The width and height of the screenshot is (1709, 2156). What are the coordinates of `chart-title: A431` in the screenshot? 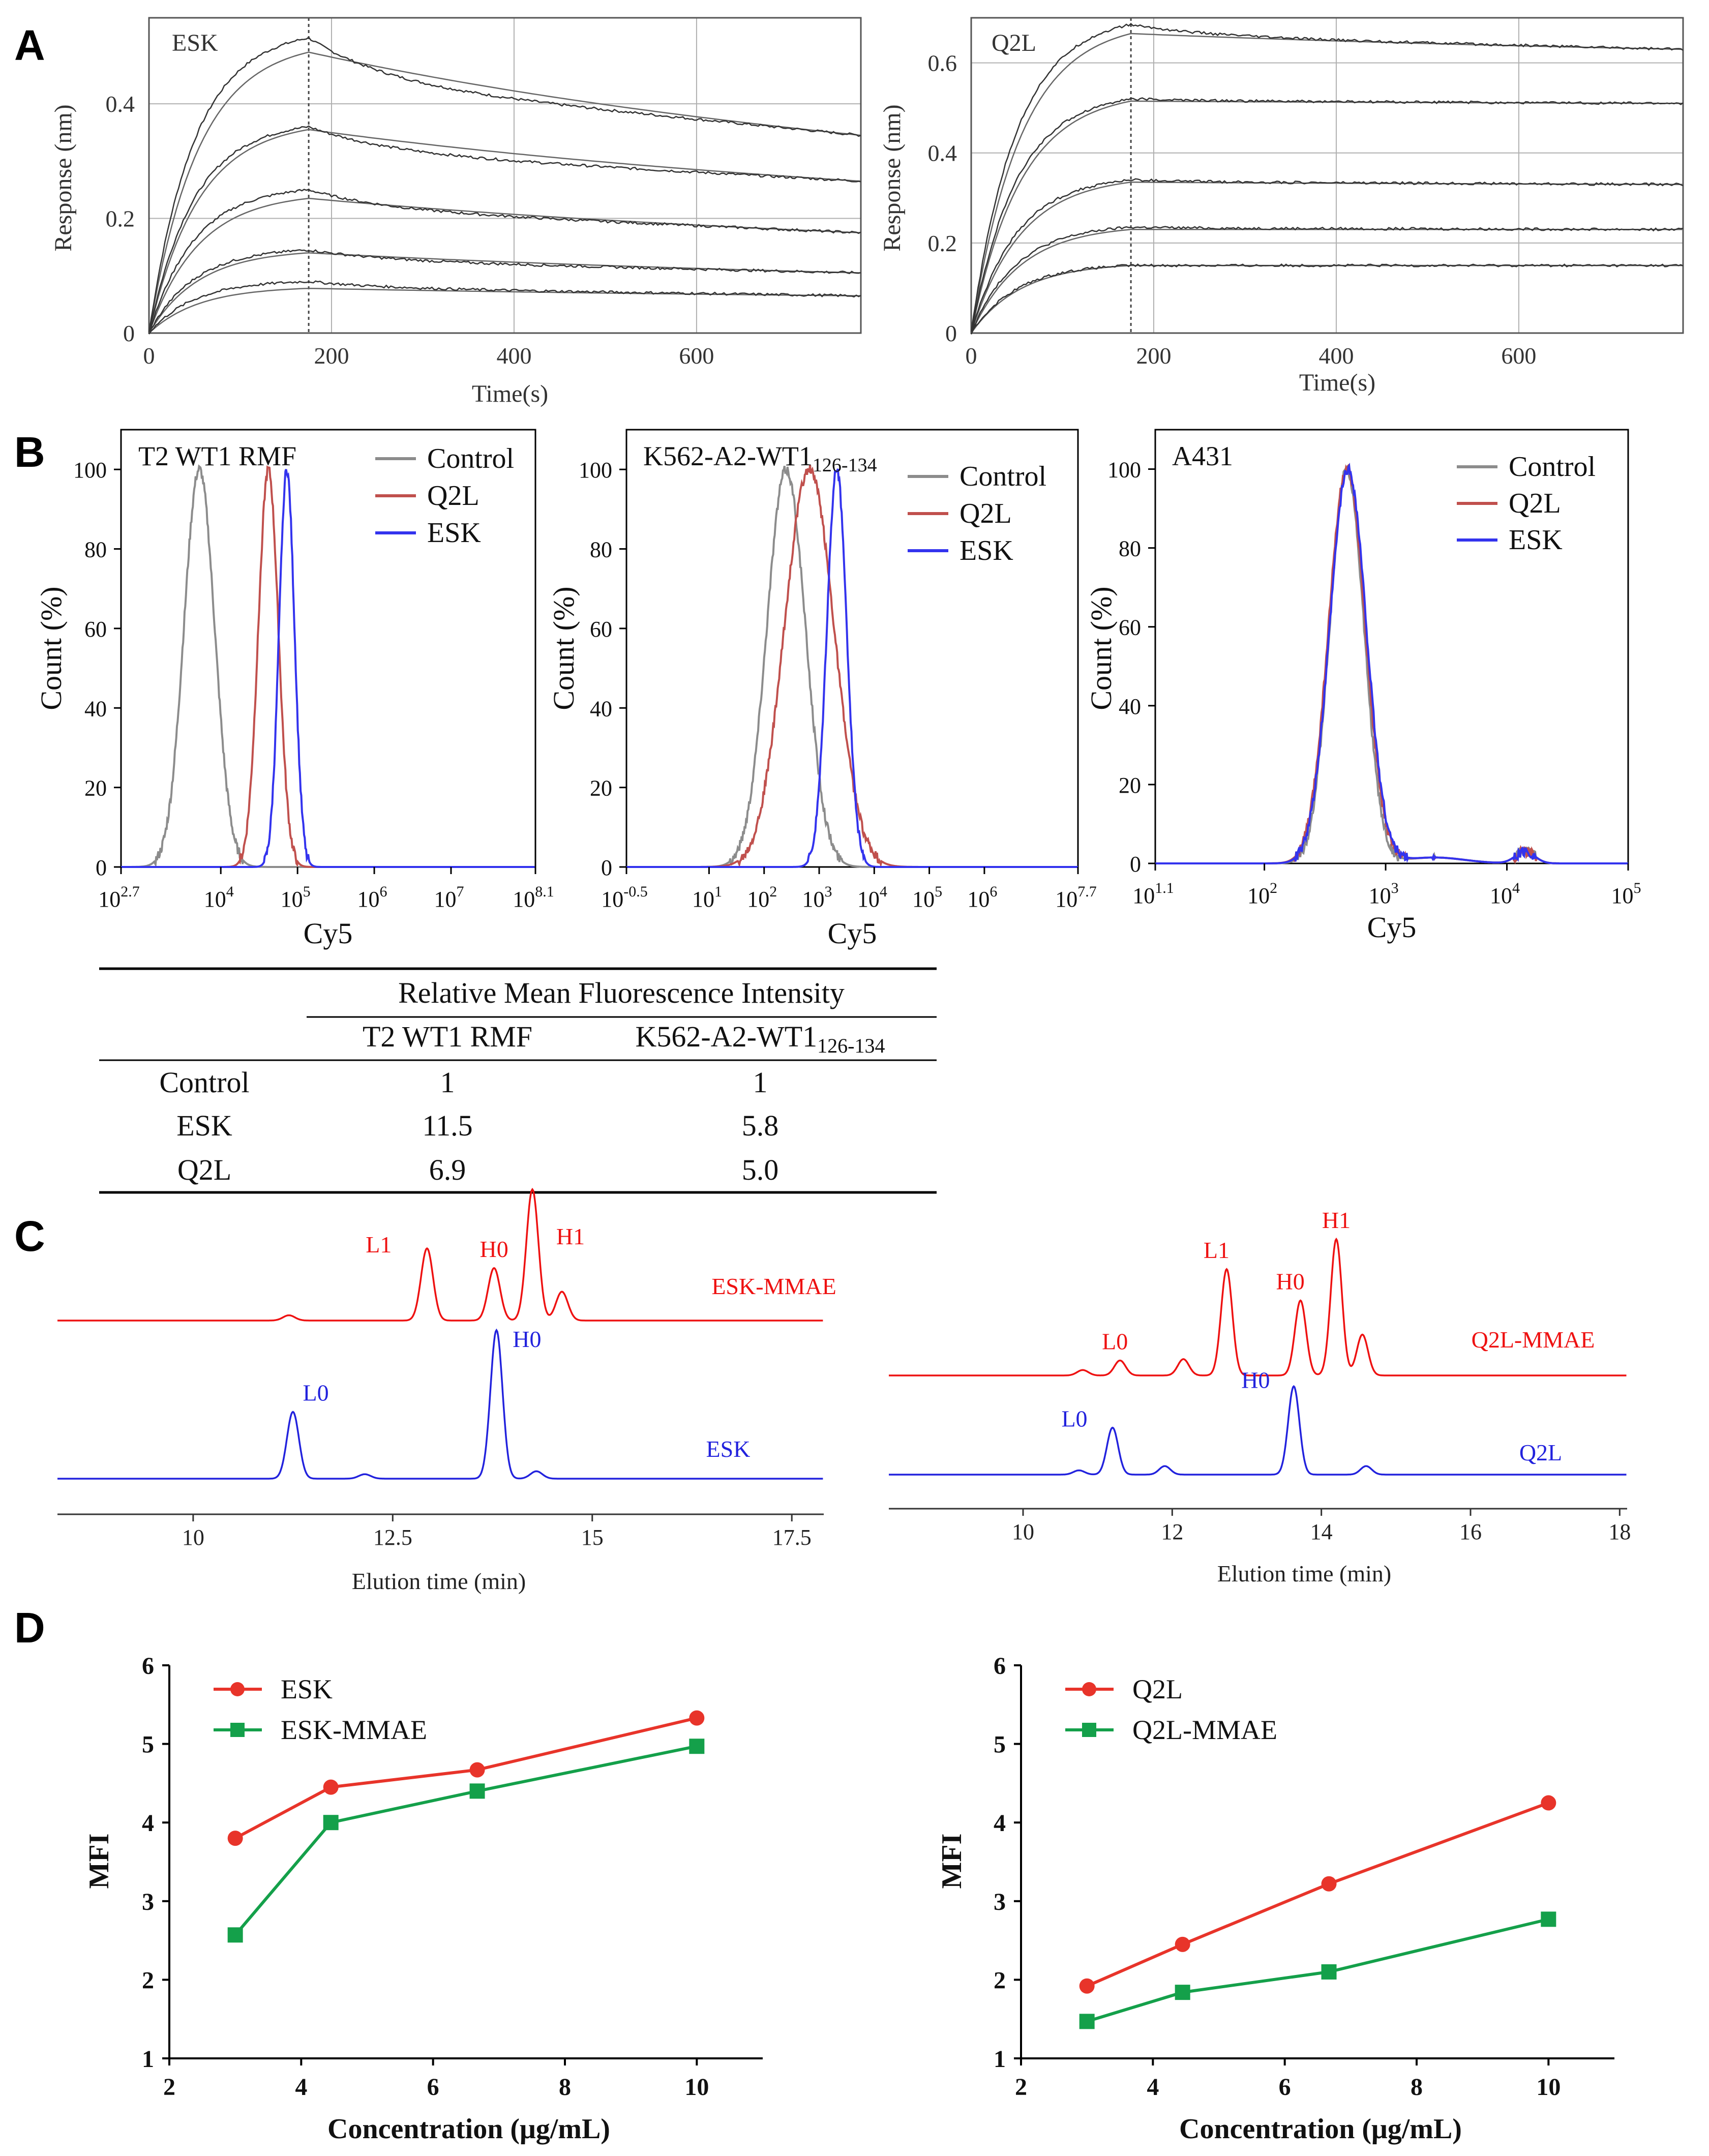 It's located at (1202, 456).